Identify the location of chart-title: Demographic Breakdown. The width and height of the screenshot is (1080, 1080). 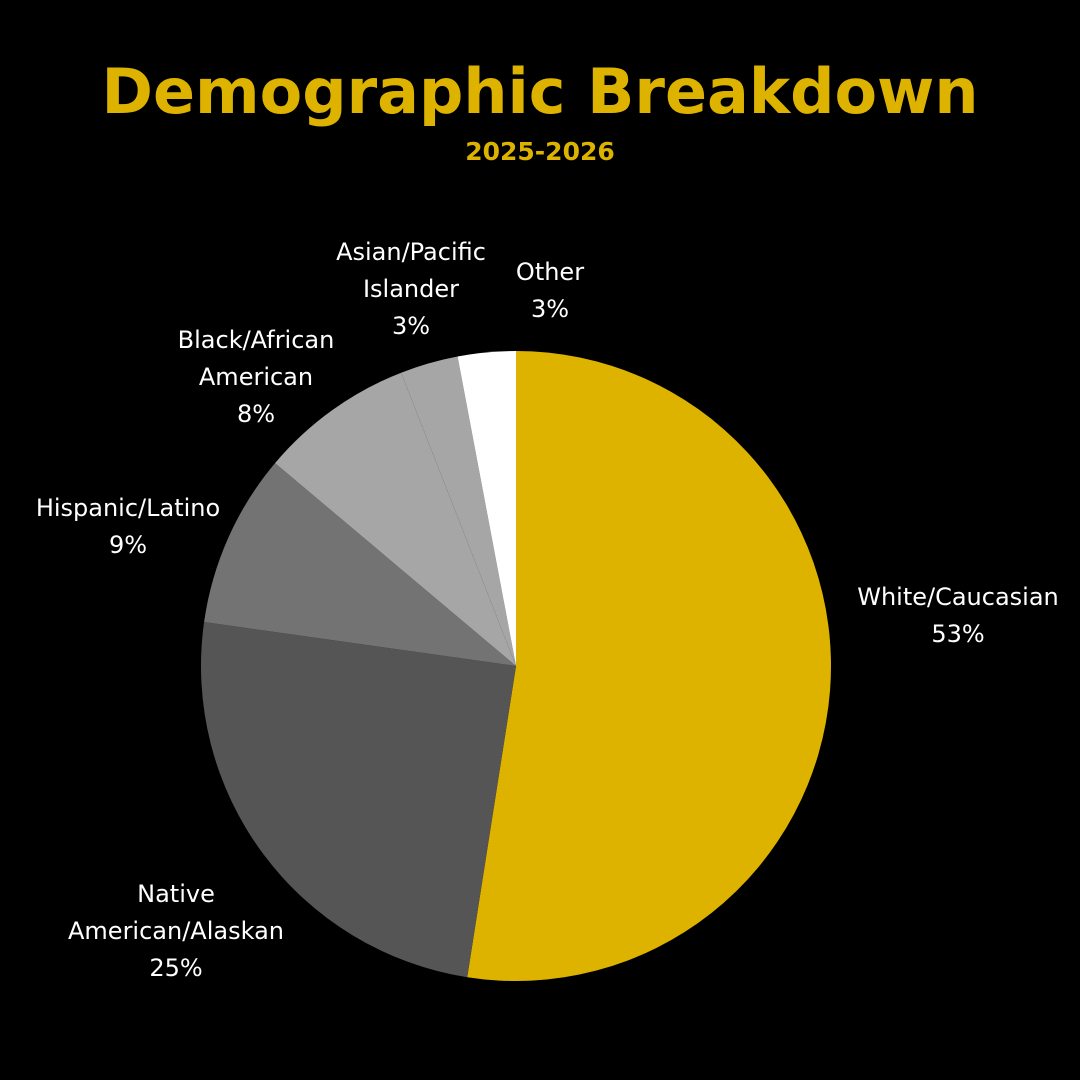
(540, 91).